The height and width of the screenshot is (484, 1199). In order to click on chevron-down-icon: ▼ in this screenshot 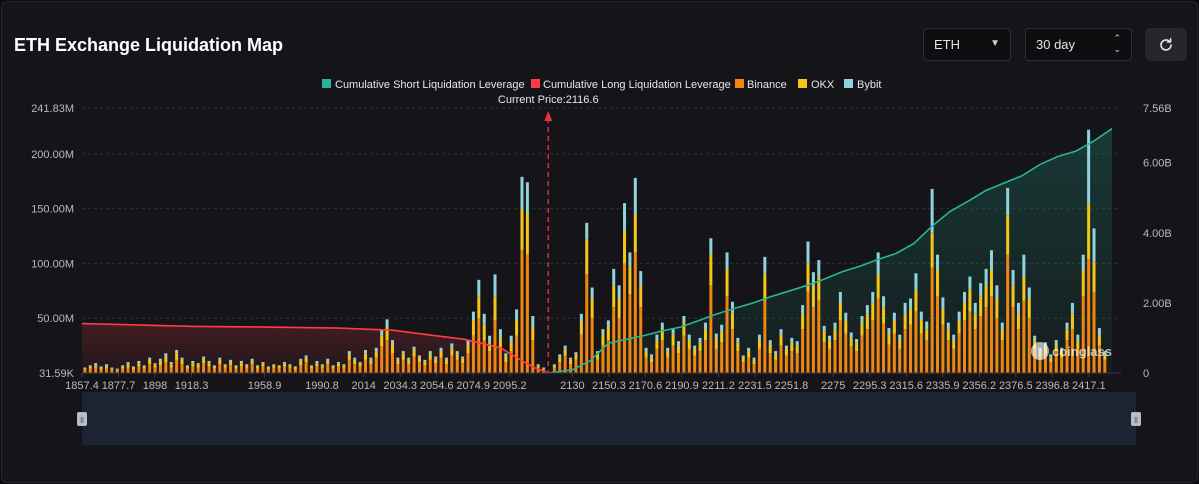, I will do `click(995, 43)`.